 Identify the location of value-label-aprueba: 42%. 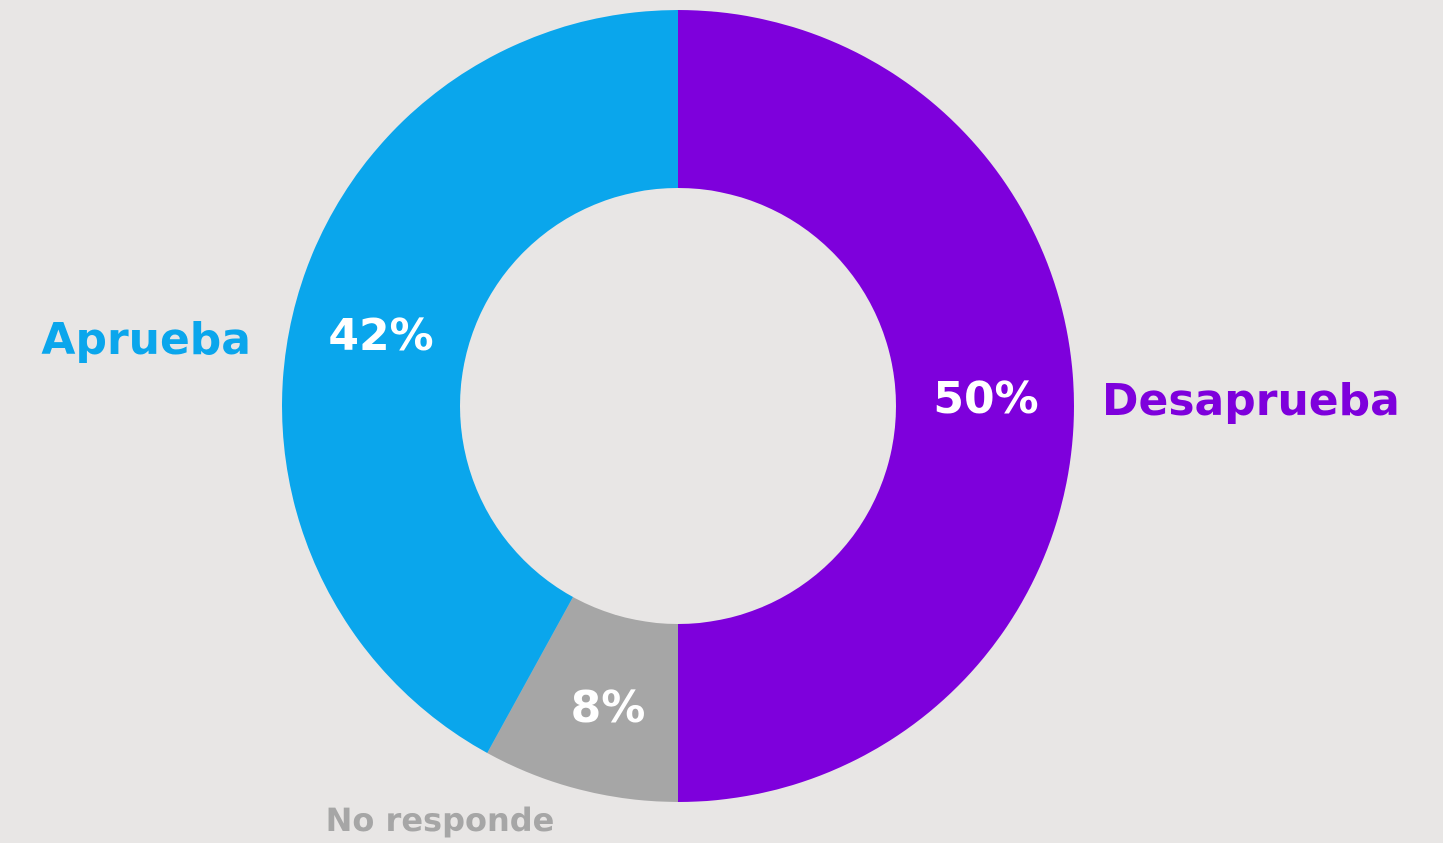
(380, 335).